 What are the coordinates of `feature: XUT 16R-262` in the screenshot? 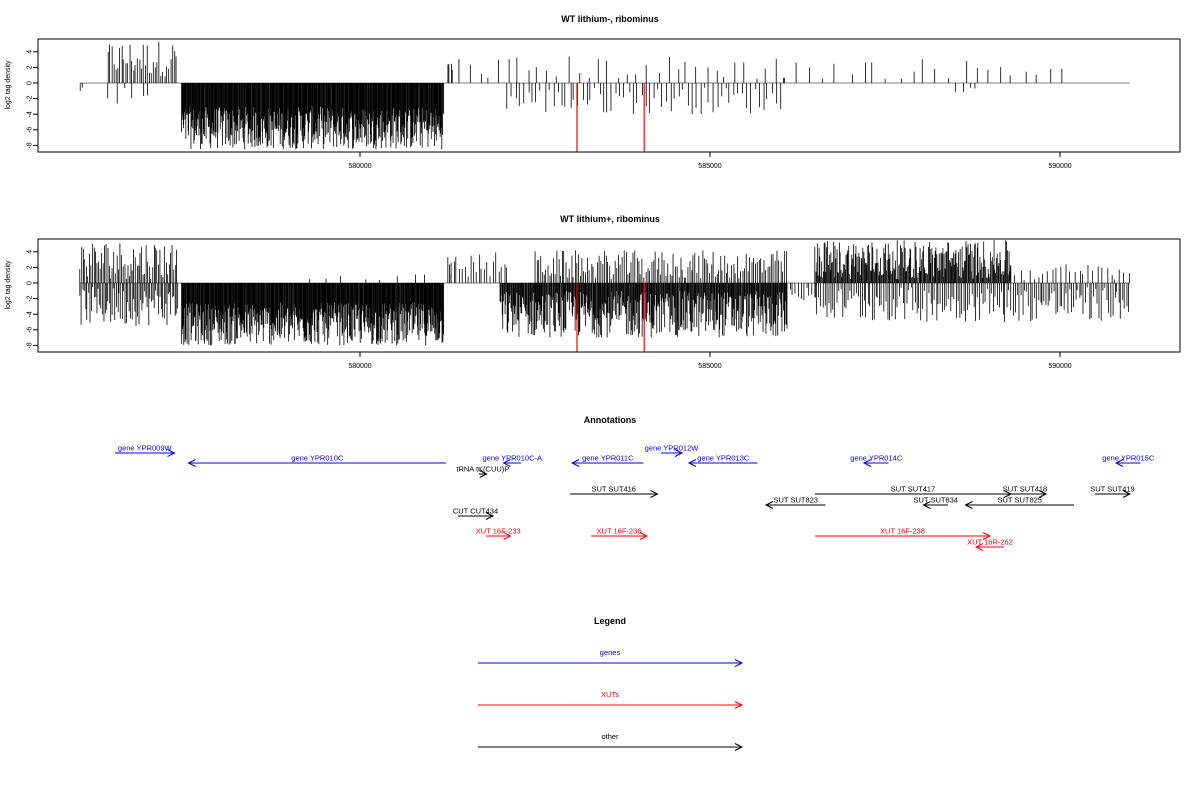 It's located at (990, 544).